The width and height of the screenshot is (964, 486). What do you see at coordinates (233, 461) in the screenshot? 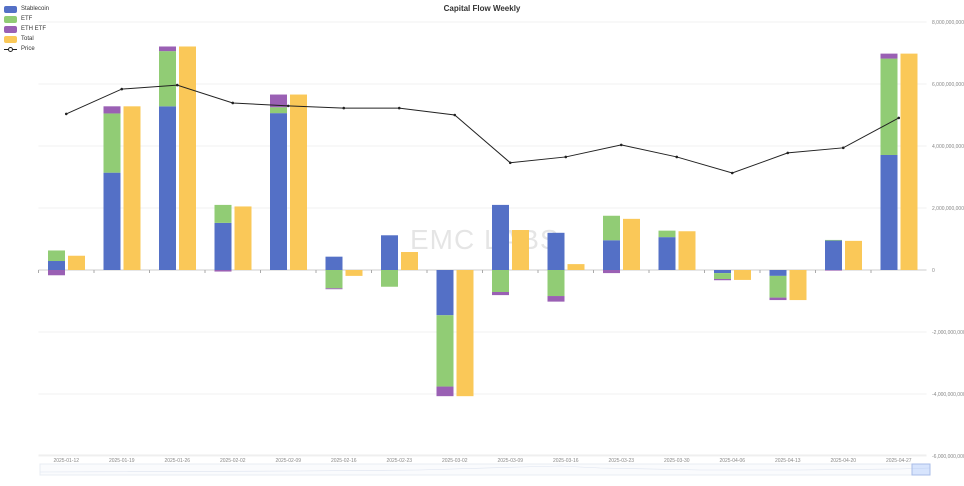
I see `x-tick-label: 2025-02-02` at bounding box center [233, 461].